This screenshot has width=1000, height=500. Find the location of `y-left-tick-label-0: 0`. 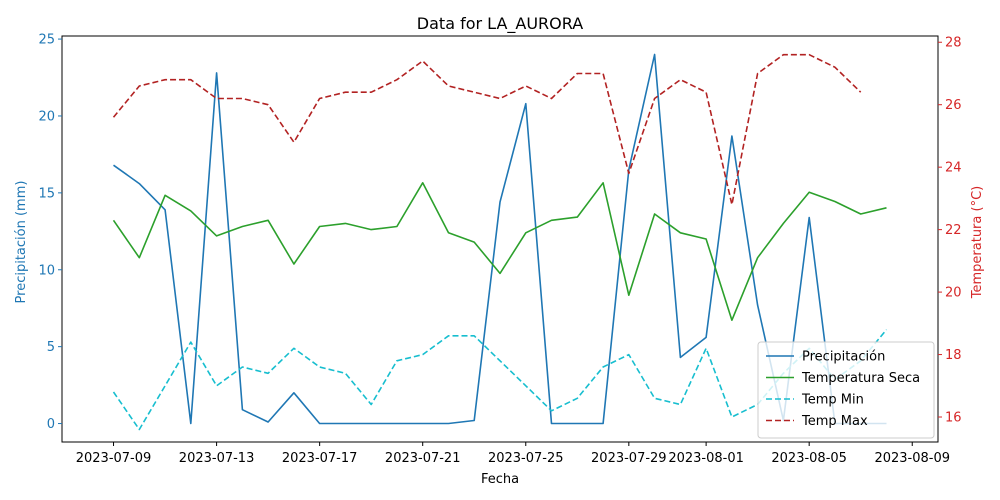

y-left-tick-label-0: 0 is located at coordinates (51, 424).